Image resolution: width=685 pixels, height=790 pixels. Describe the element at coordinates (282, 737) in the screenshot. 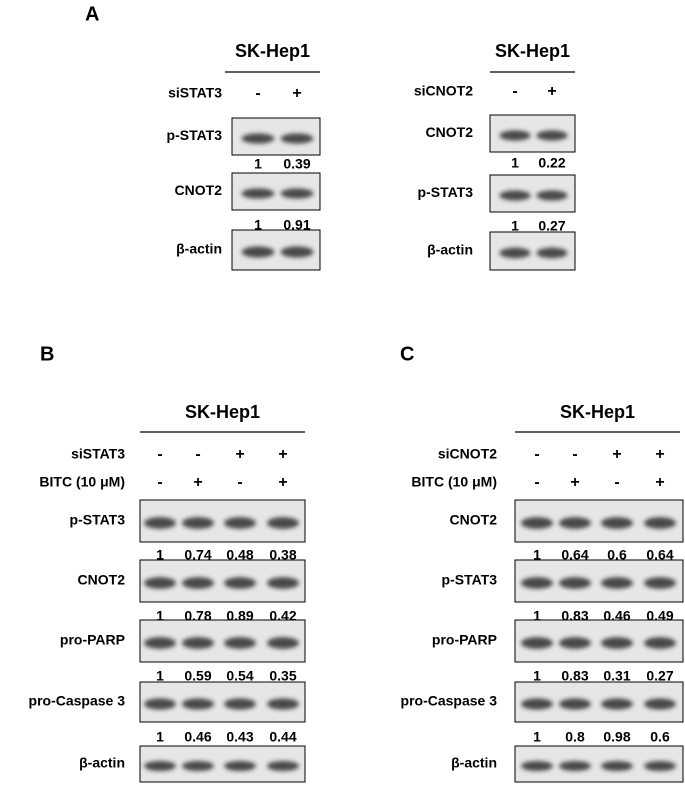

I see `quant-value: 0.44` at that location.